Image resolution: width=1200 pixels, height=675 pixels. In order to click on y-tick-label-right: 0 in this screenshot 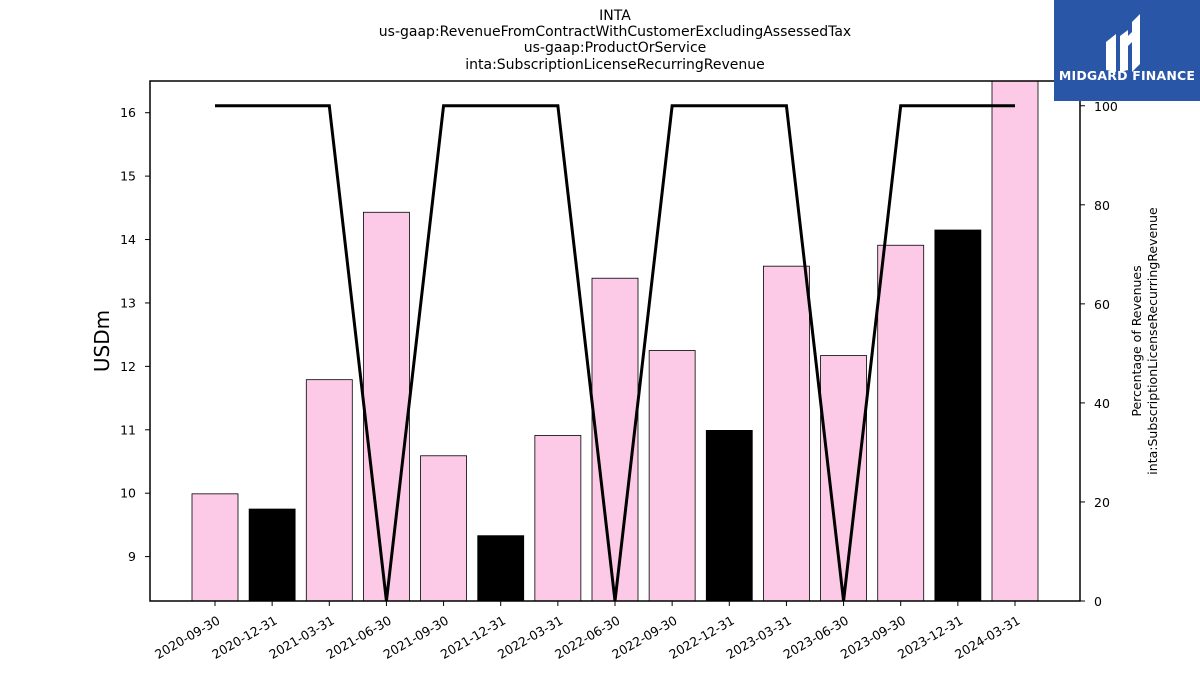, I will do `click(1098, 601)`.